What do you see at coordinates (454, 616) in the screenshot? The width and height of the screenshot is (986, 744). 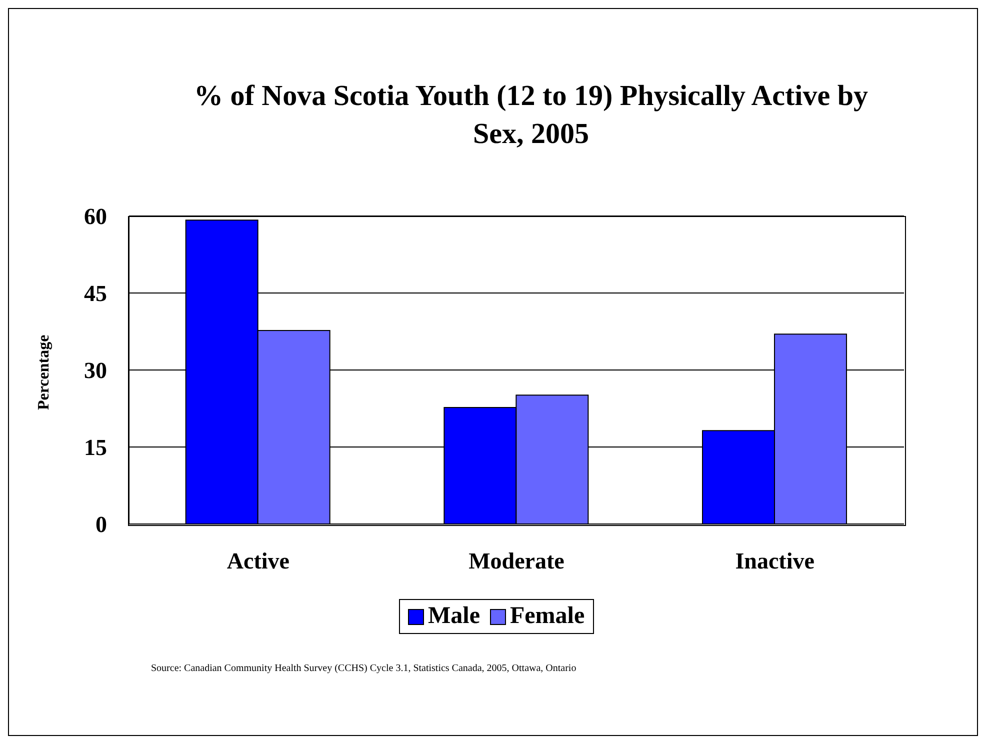 I see `legend-label: Male` at bounding box center [454, 616].